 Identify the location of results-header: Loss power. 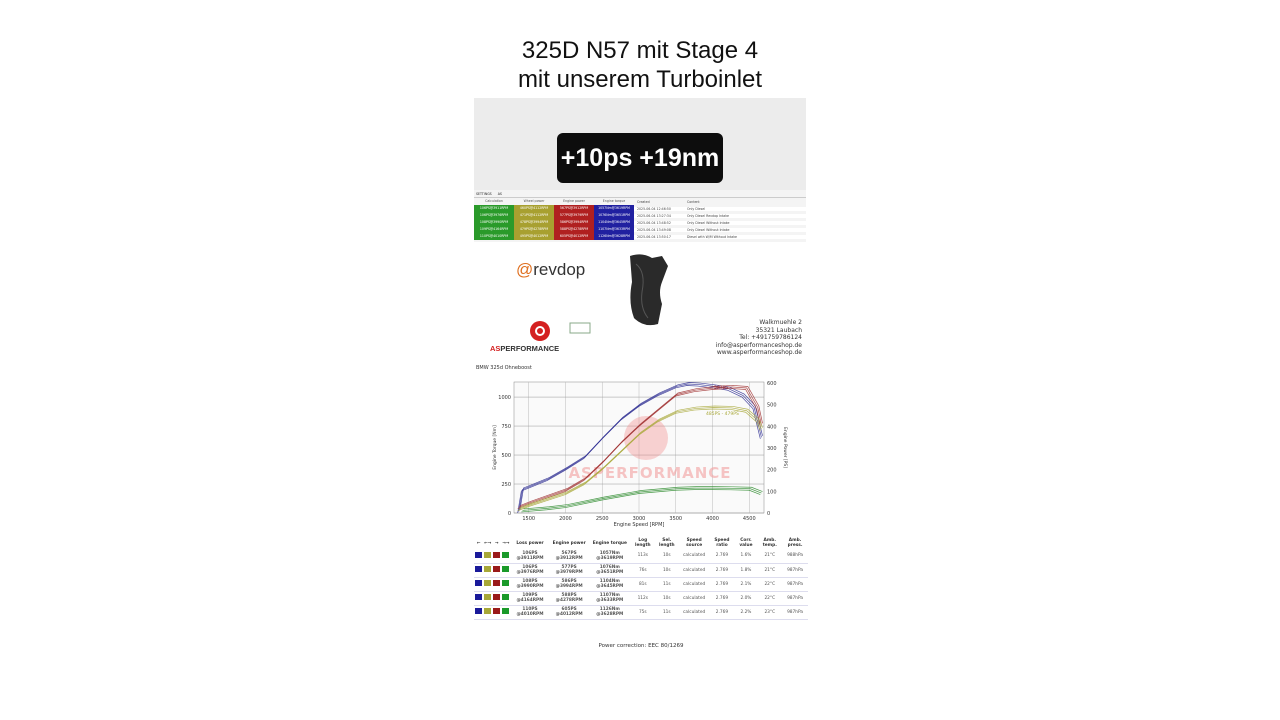
(530, 543).